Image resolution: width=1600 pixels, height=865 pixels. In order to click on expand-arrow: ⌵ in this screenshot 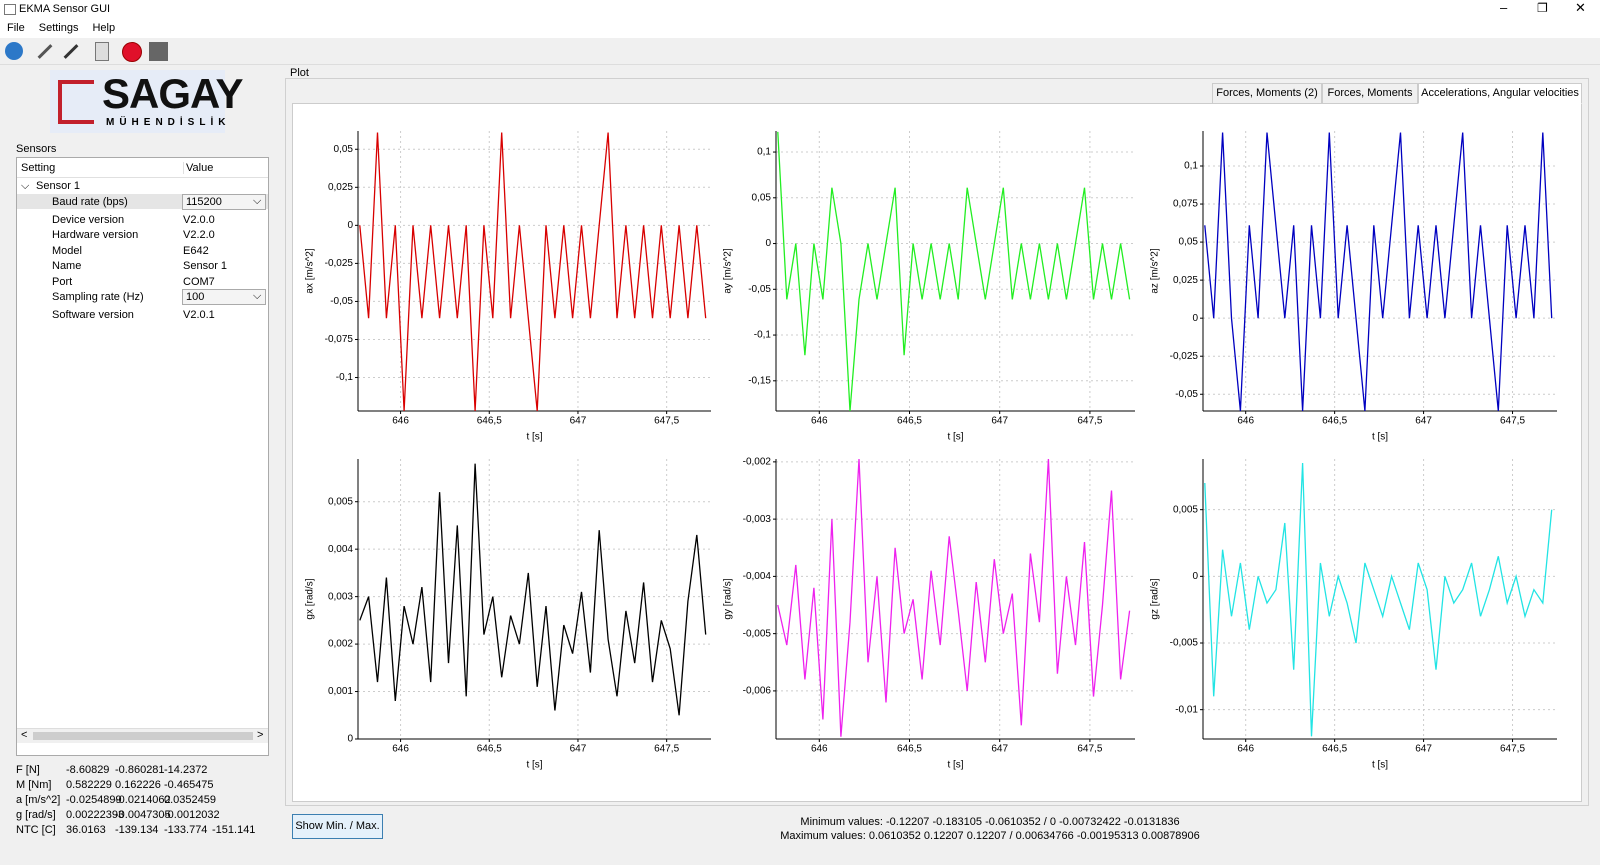, I will do `click(25, 186)`.